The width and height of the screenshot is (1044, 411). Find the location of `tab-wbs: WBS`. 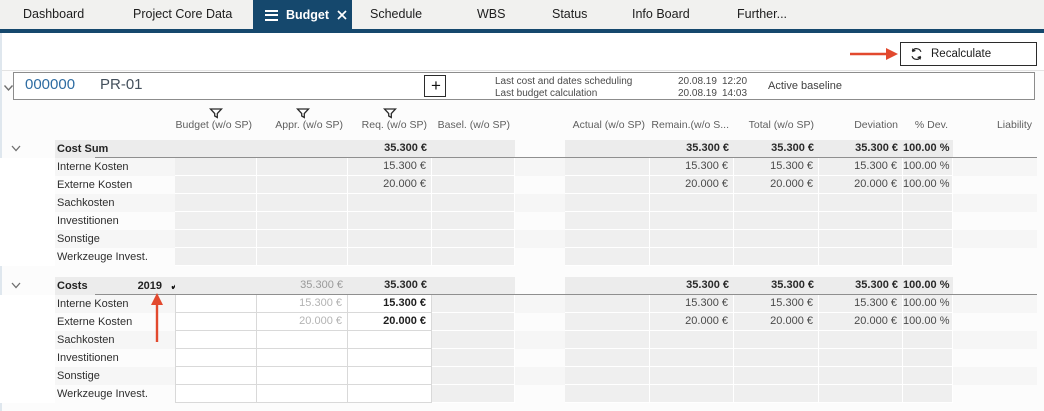

tab-wbs: WBS is located at coordinates (491, 14).